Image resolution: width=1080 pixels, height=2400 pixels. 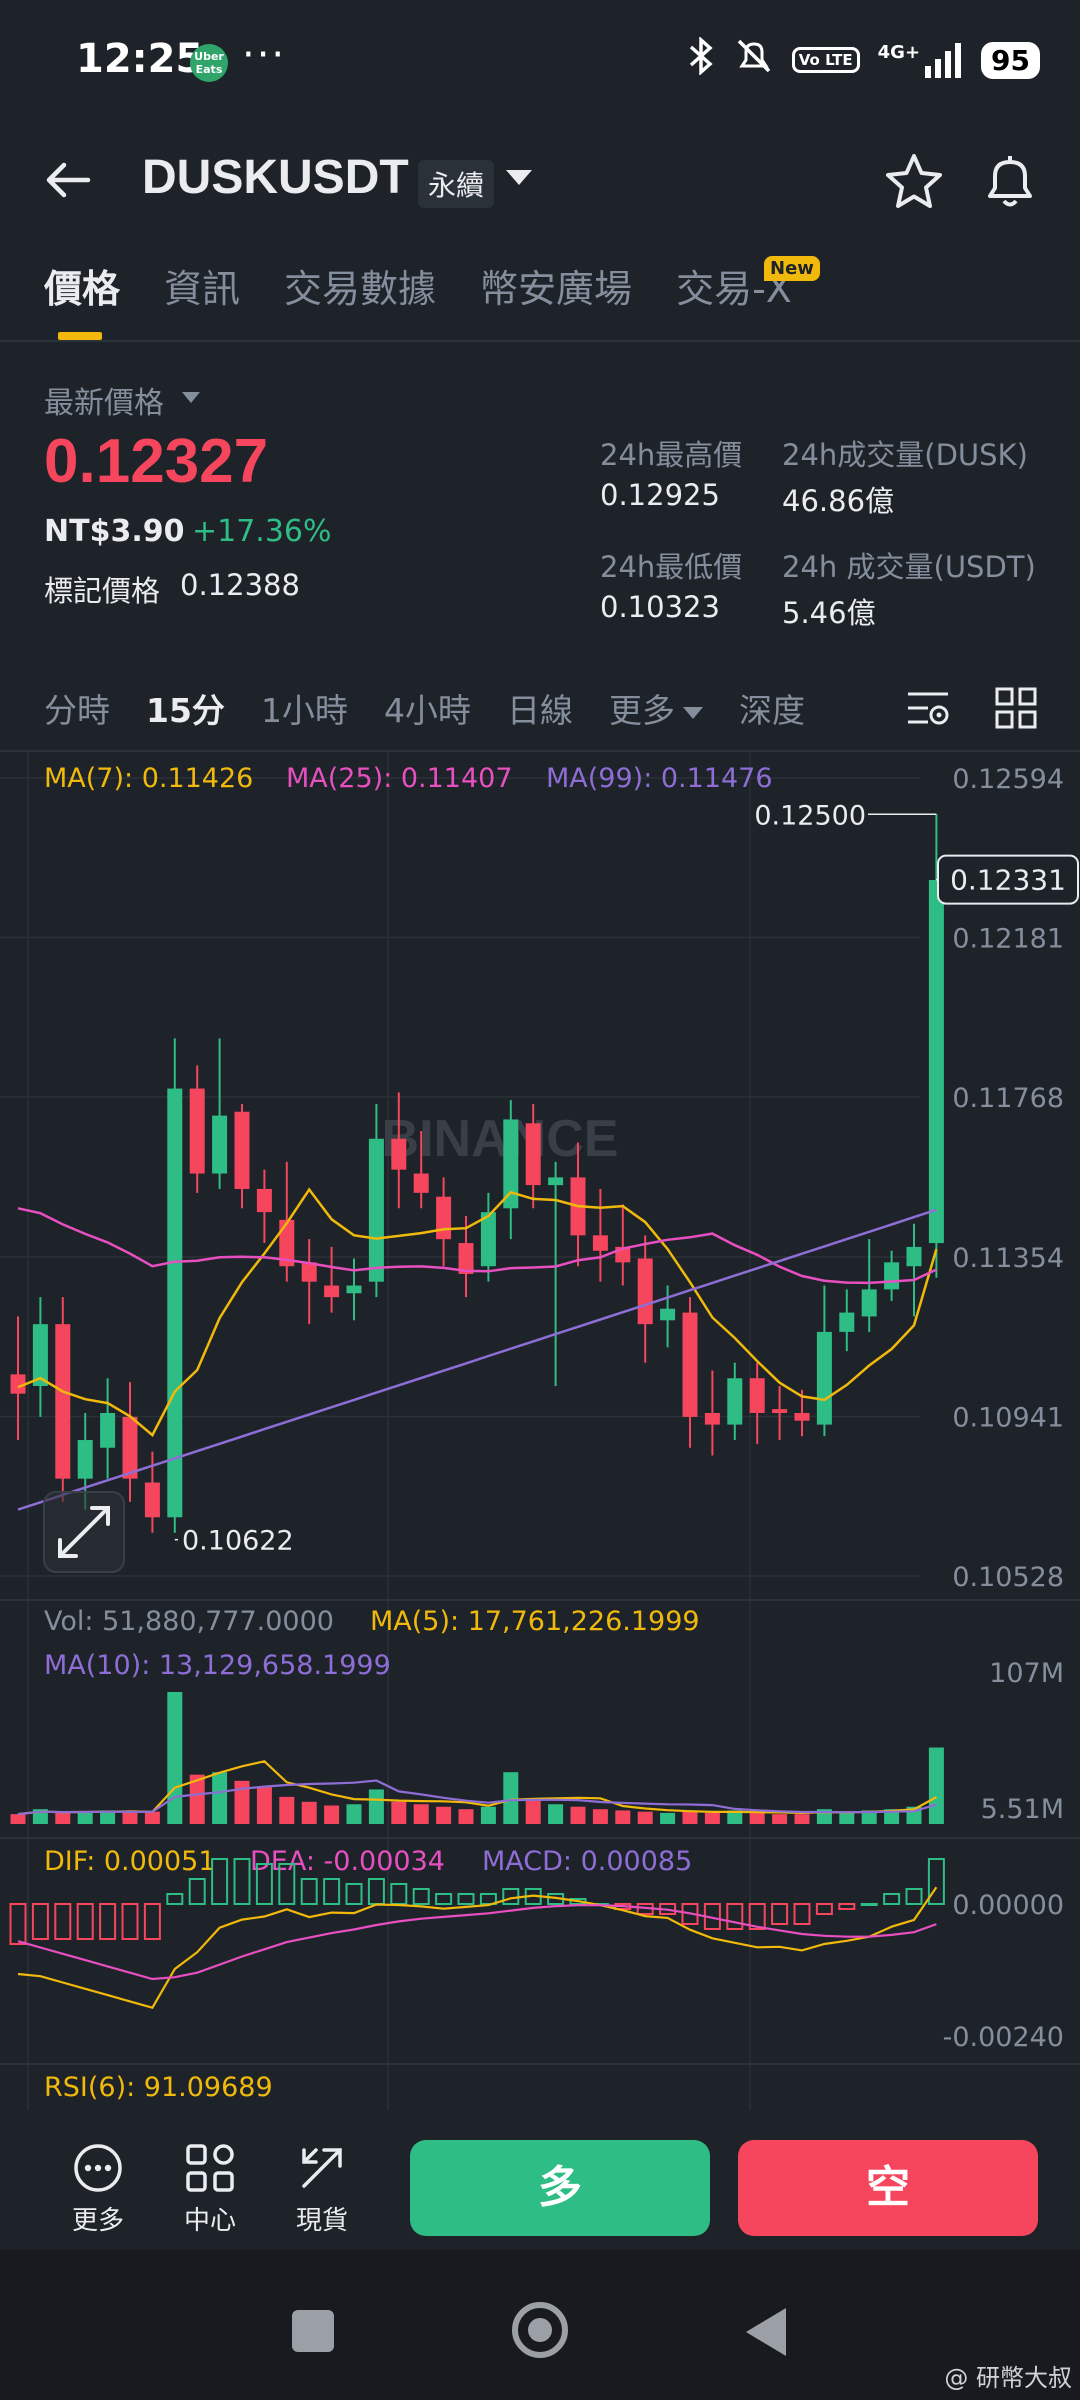 I want to click on macd-dif-line, so click(x=477, y=1947).